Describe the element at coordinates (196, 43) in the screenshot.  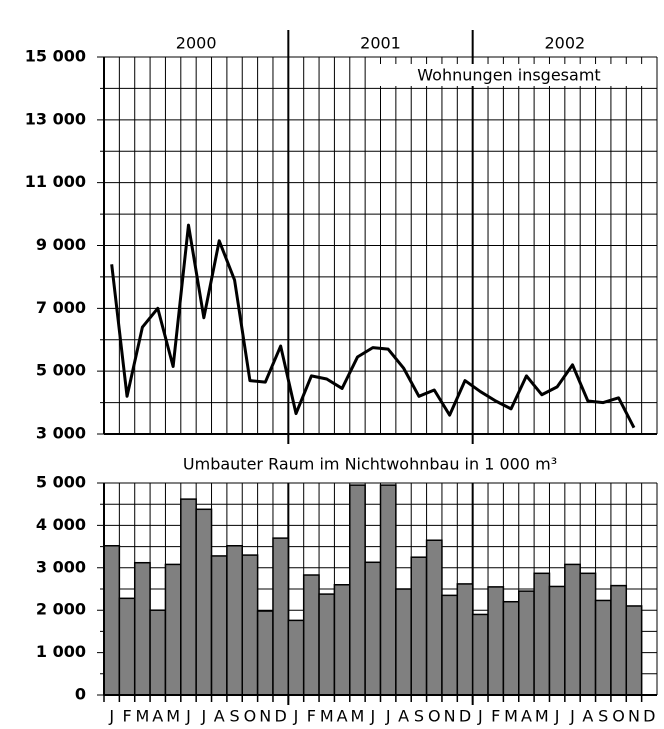
I see `year-label: 2000` at that location.